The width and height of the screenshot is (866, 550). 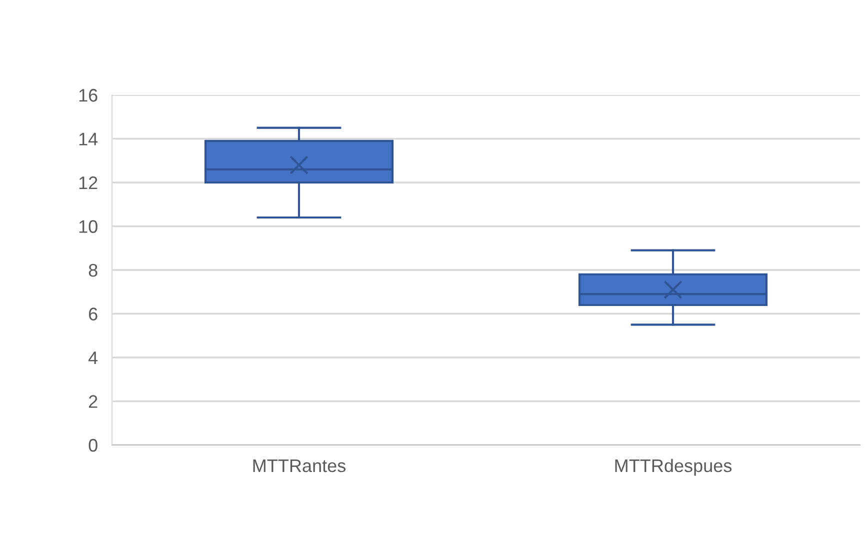 I want to click on y-tick-label: 2, so click(x=93, y=401).